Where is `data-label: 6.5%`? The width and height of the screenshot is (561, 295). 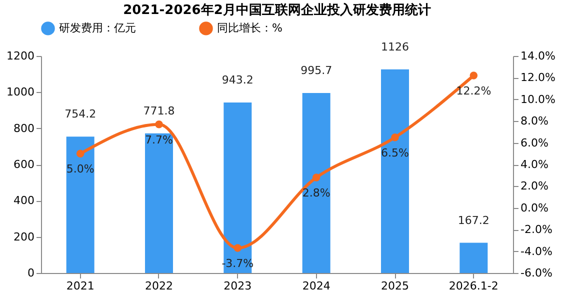 data-label: 6.5% is located at coordinates (395, 153).